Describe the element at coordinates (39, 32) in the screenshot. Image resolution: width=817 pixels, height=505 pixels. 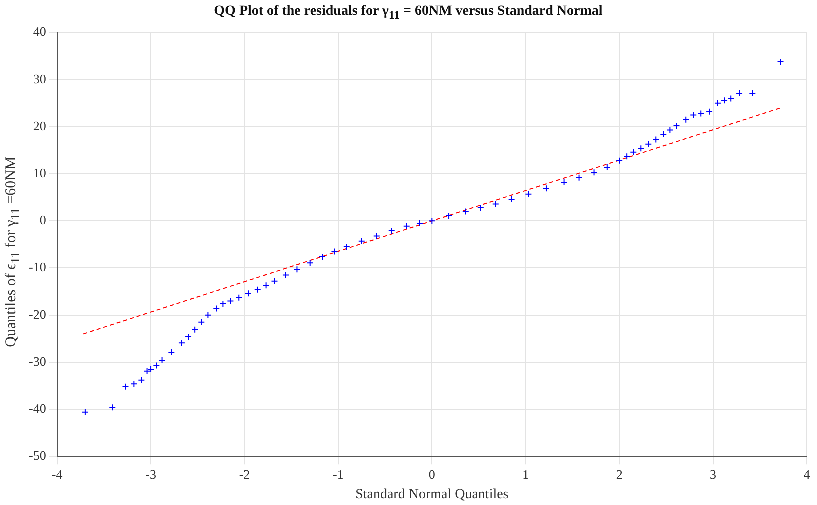
I see `y-tick-label: 40` at that location.